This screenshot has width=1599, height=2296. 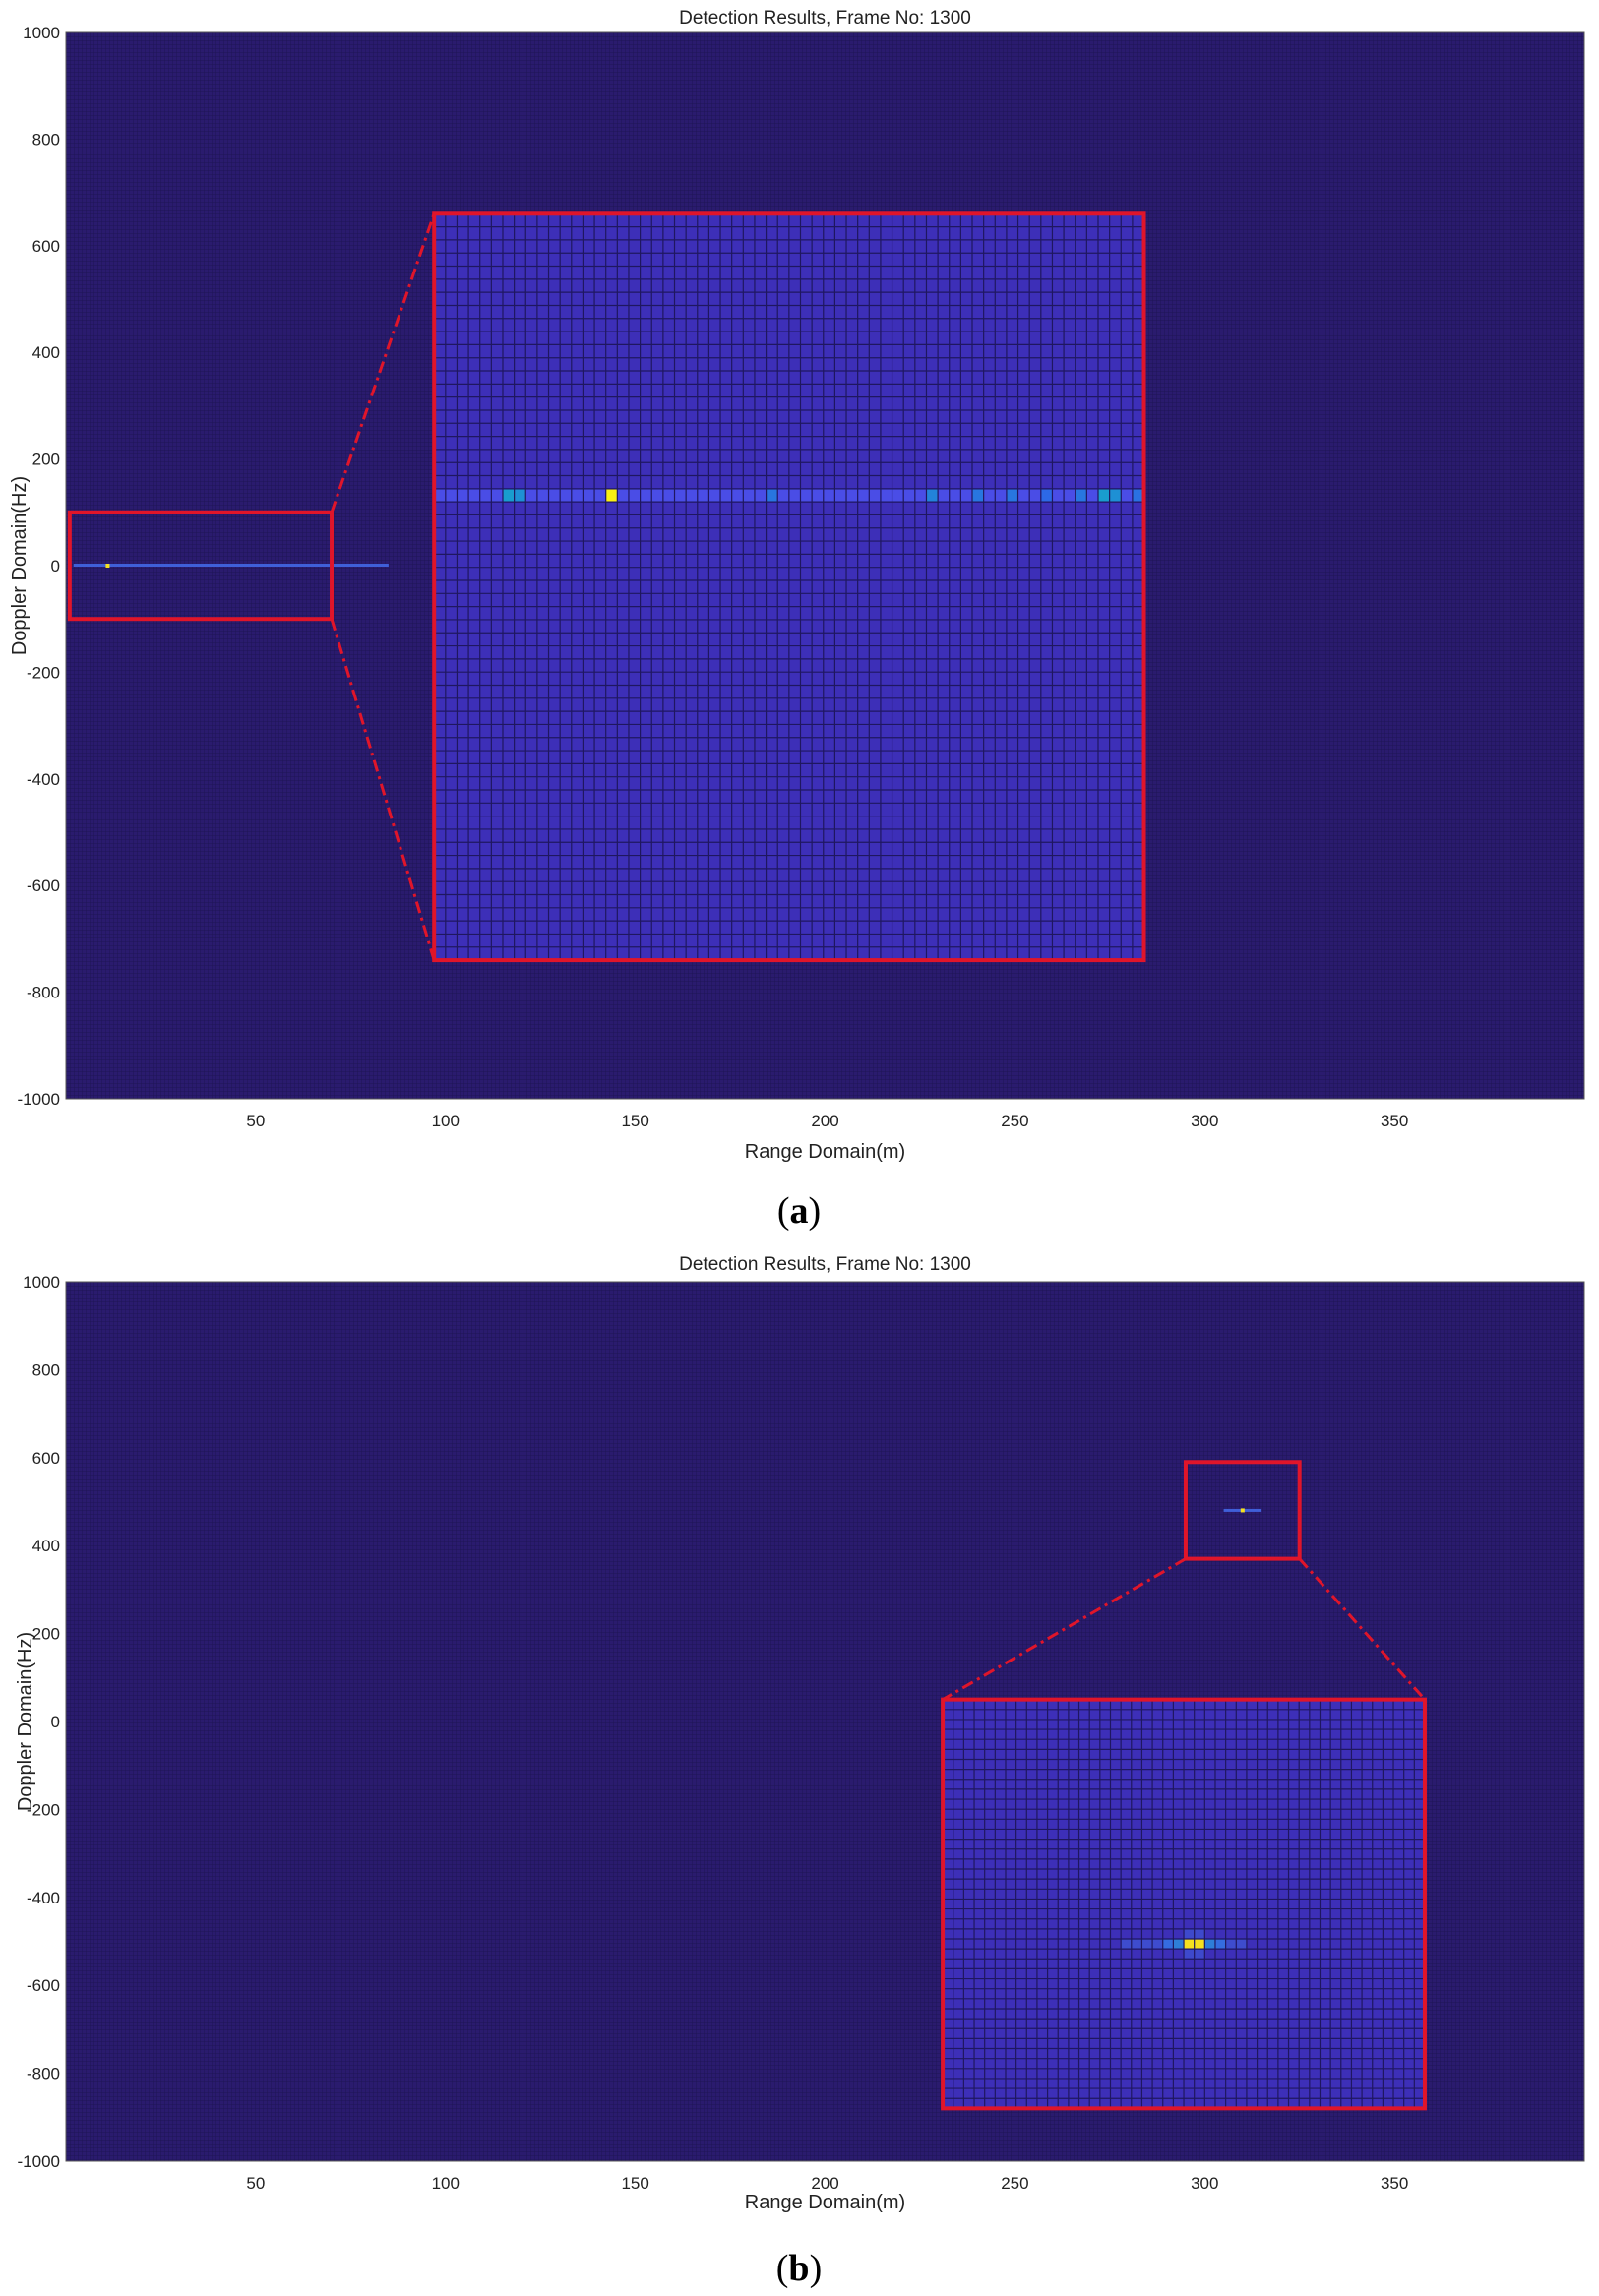 I want to click on panel-label: (a), so click(x=799, y=1211).